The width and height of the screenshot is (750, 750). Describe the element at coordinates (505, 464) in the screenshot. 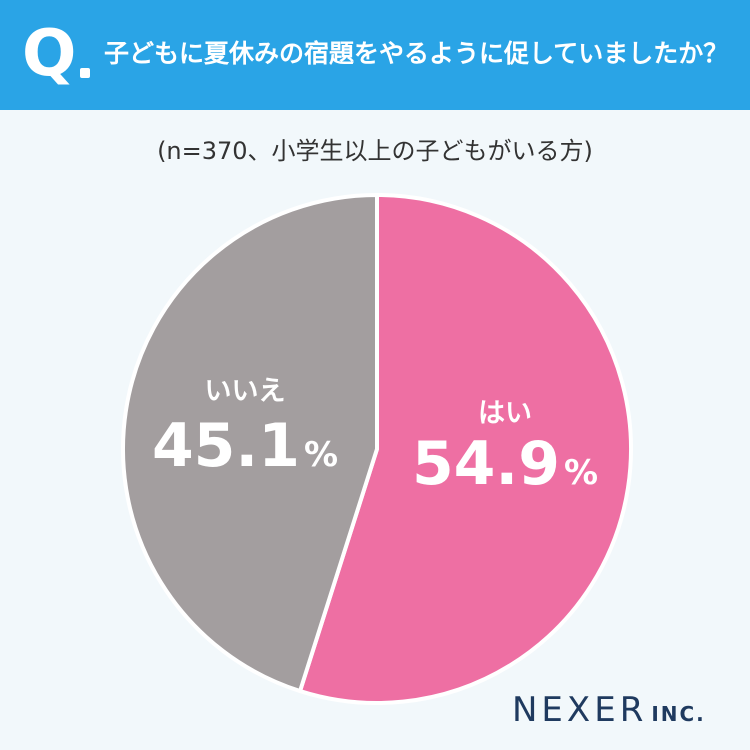

I see `slice-value-label: 54.9%` at that location.